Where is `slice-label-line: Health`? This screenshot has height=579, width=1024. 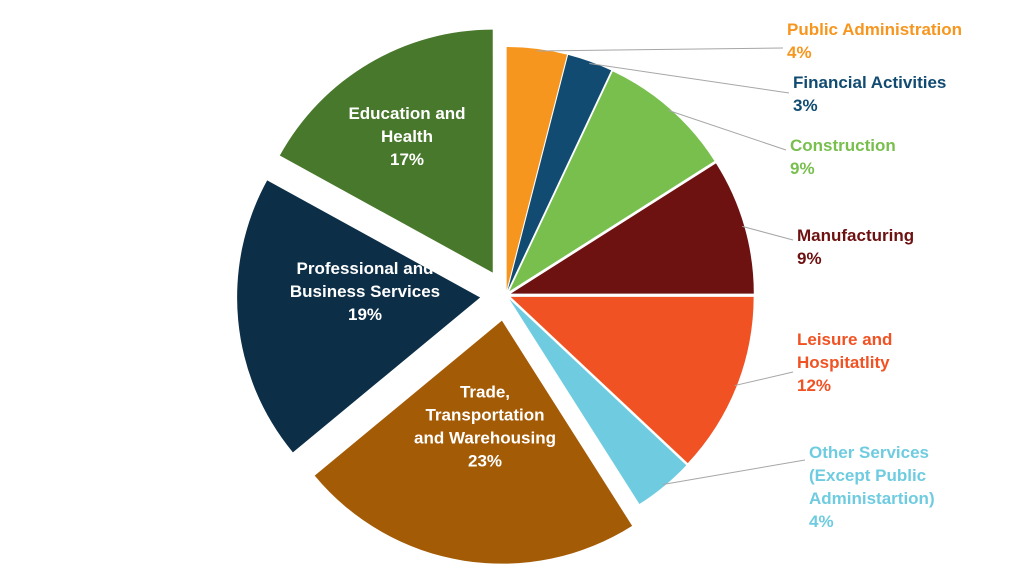 slice-label-line: Health is located at coordinates (407, 136).